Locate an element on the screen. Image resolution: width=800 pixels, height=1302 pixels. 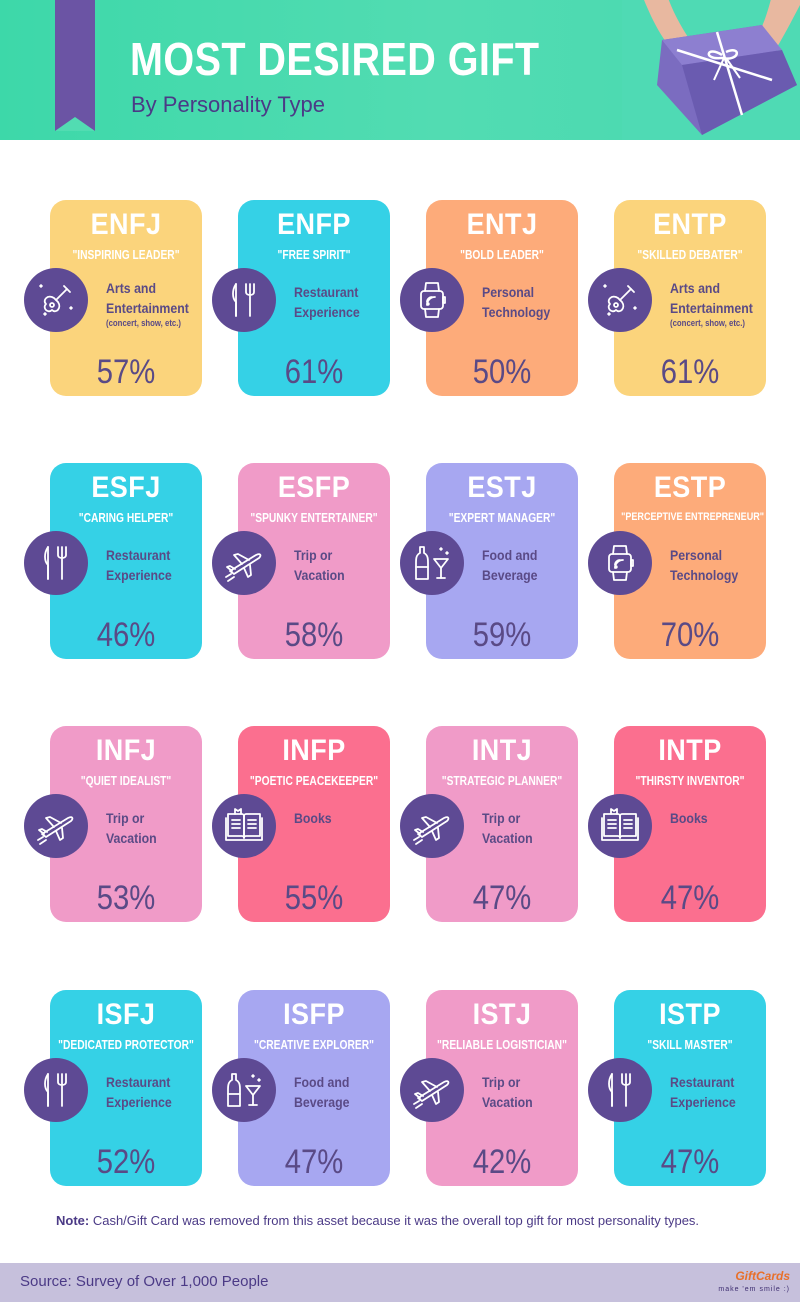
personality-card-entj: ENTJ "BOLD LEADER" Personal Technology 50% is located at coordinates (489, 298).